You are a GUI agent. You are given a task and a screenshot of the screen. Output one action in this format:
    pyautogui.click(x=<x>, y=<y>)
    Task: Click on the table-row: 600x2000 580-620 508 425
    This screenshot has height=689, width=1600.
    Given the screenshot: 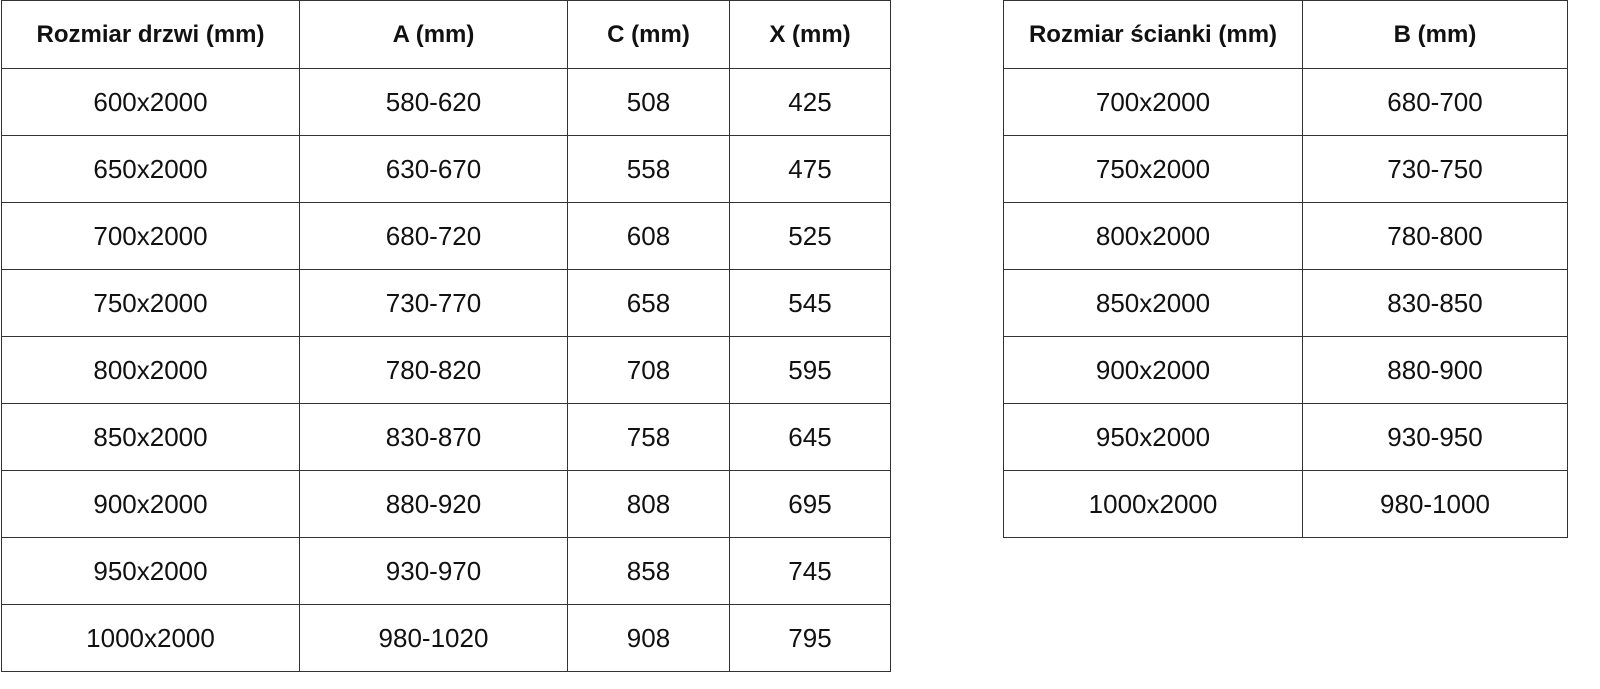 What is the action you would take?
    pyautogui.click(x=446, y=102)
    